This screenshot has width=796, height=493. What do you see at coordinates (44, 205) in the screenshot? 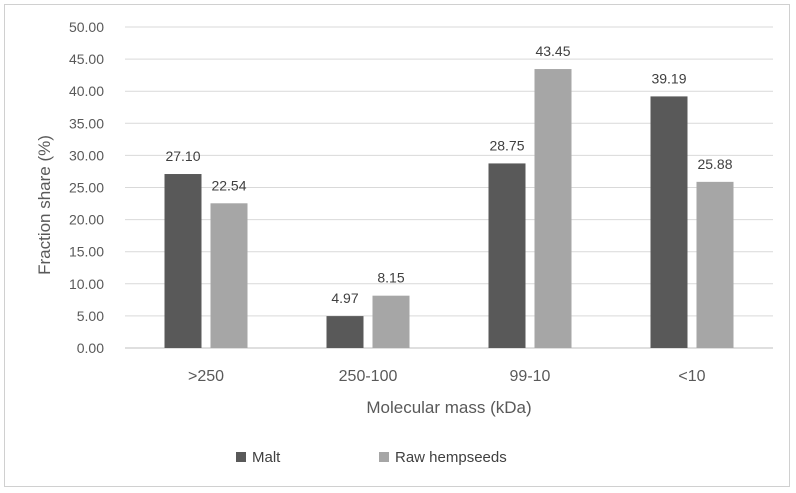
I see `y-axis-title: Fraction share (%)` at bounding box center [44, 205].